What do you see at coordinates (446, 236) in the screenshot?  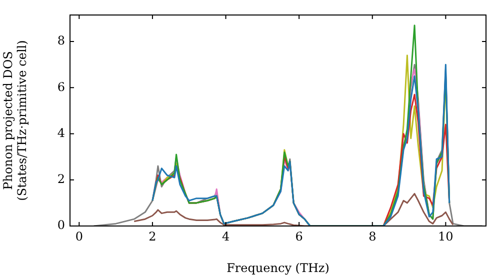 I see `x-tick-label: 10` at bounding box center [446, 236].